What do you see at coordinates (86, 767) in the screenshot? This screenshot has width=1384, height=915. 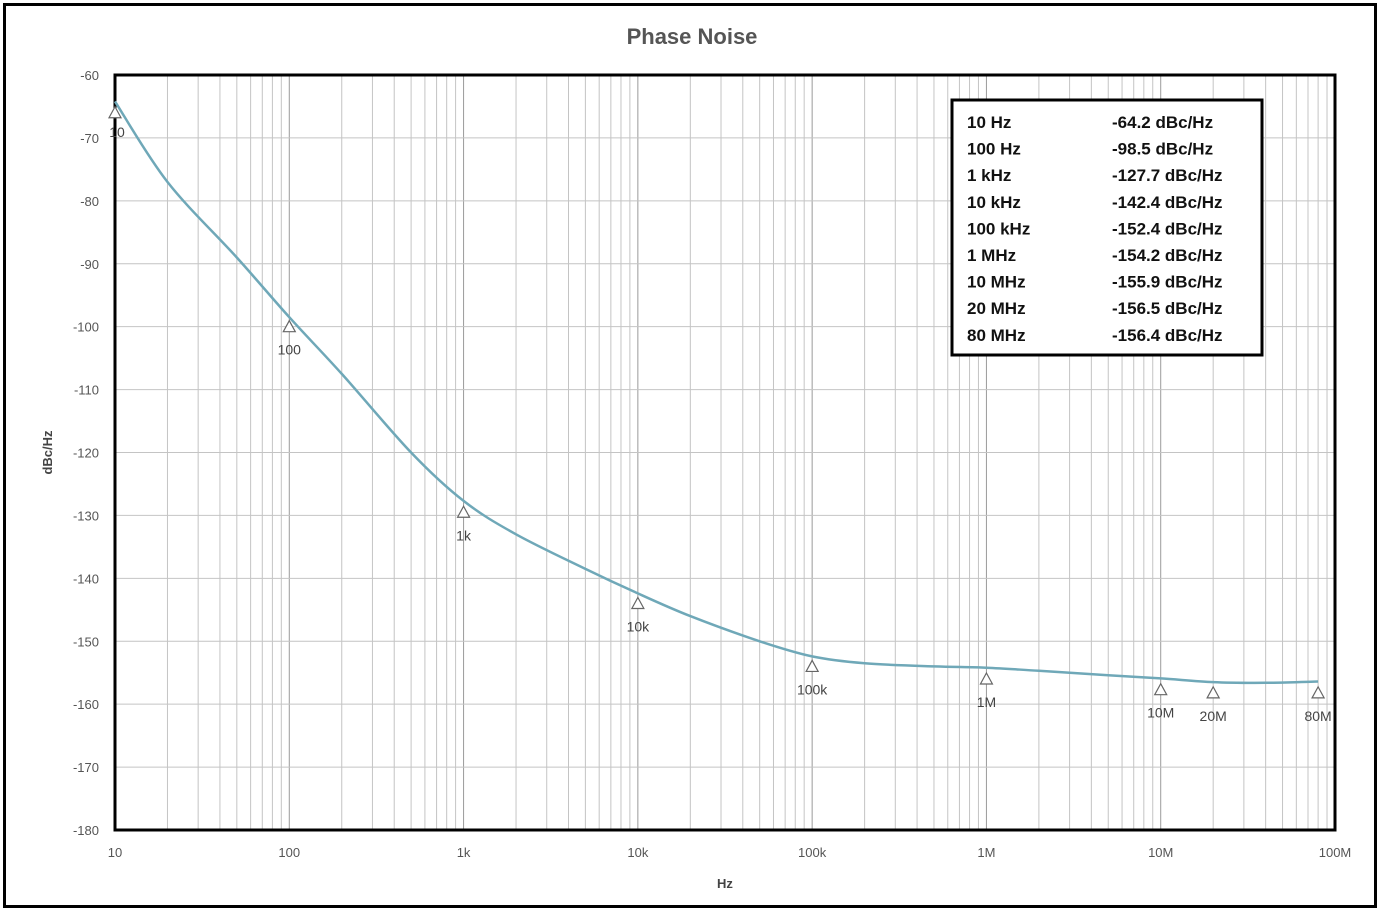 I see `y-tick-label: -170` at bounding box center [86, 767].